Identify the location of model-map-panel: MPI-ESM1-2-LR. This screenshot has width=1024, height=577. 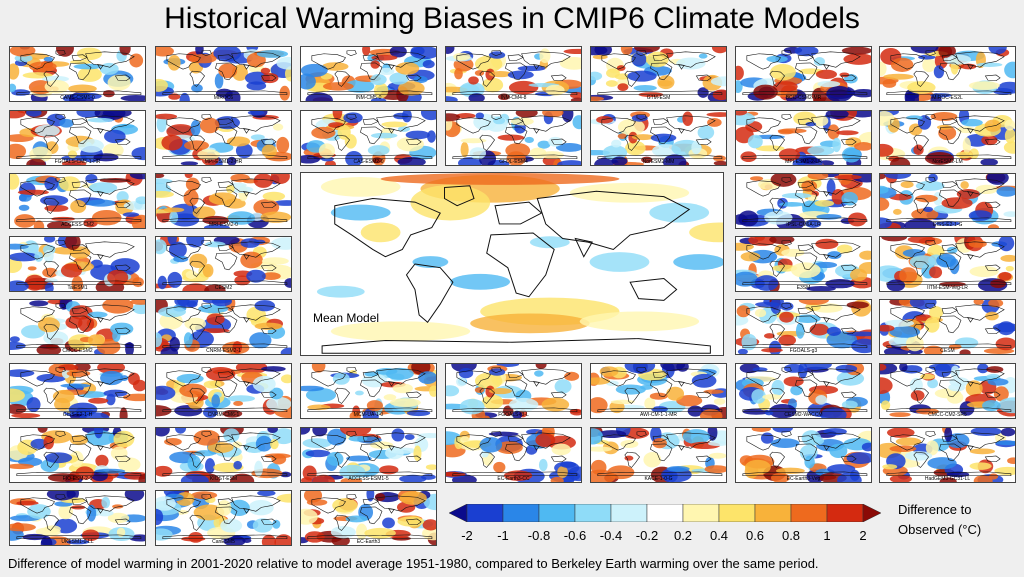
(803, 138).